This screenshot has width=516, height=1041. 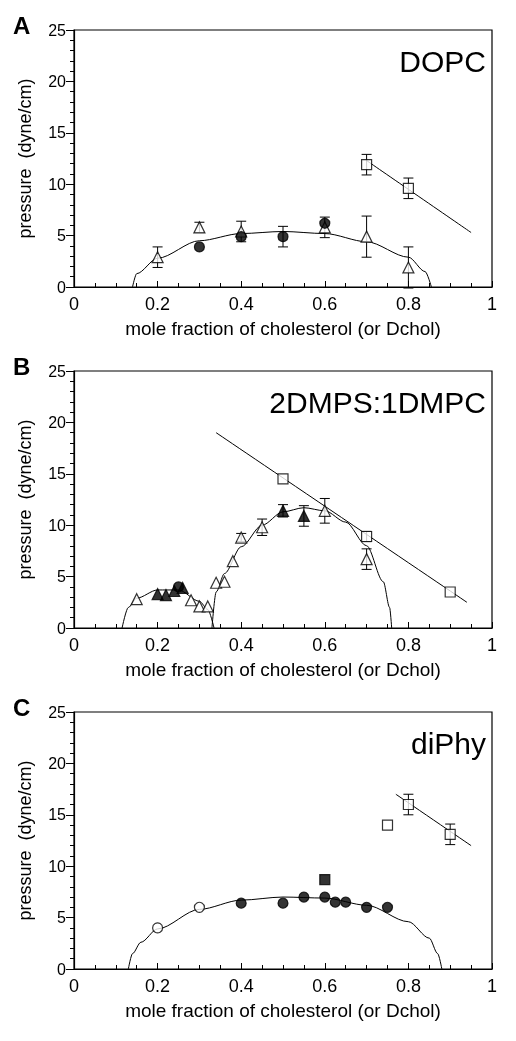 I want to click on annotation: 2DMPS:1DMPC, so click(x=378, y=402).